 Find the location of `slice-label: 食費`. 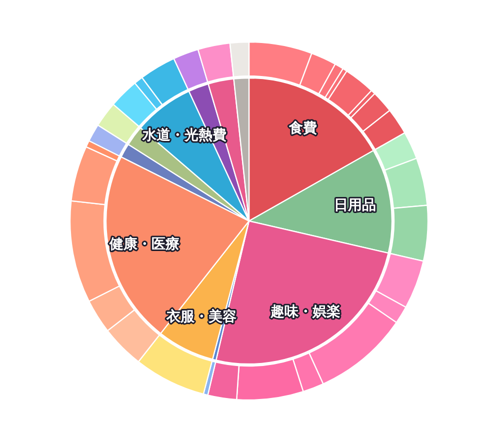

slice-label: 食費 is located at coordinates (302, 128).